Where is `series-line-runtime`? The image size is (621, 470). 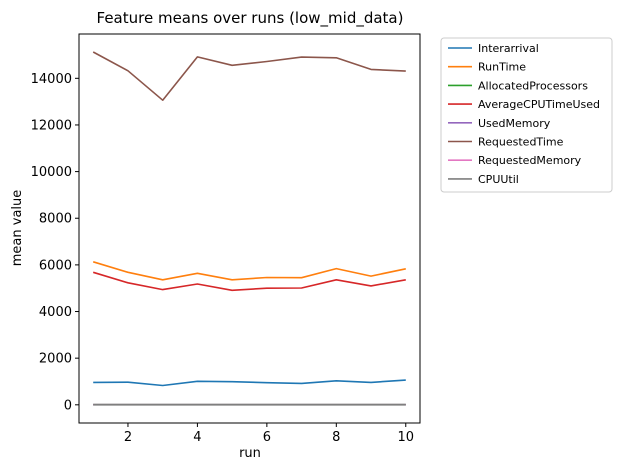 series-line-runtime is located at coordinates (249, 271).